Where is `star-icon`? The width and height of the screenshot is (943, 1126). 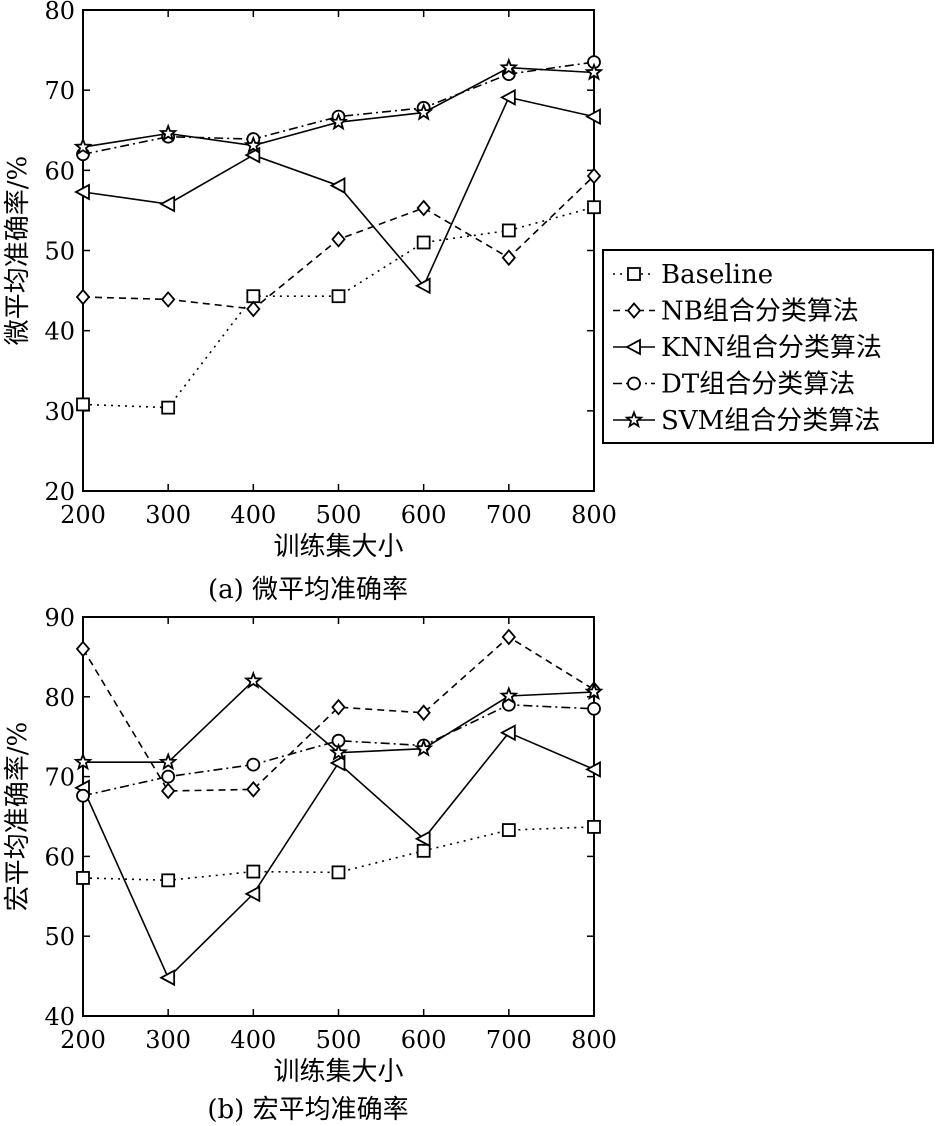
star-icon is located at coordinates (634, 419).